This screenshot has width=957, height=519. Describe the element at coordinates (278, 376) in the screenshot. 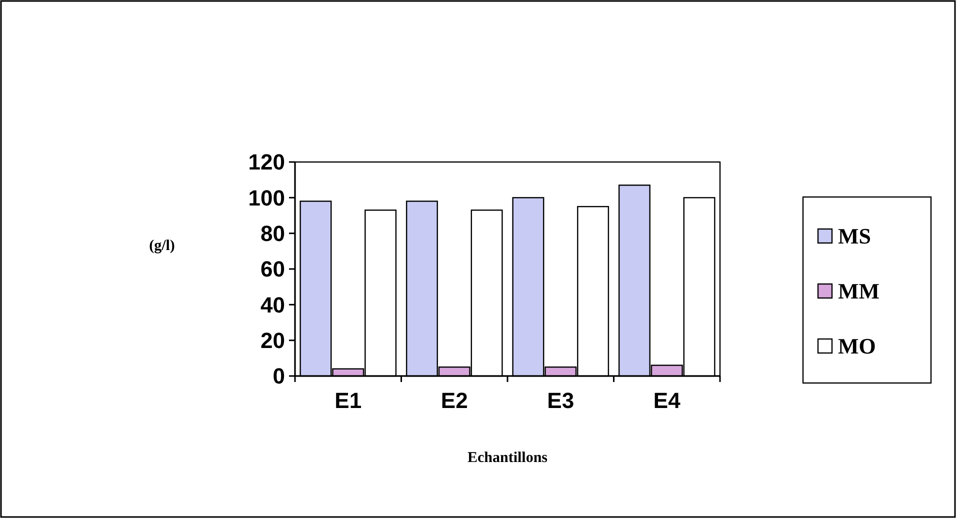

I see `y-tick-label: 0` at that location.